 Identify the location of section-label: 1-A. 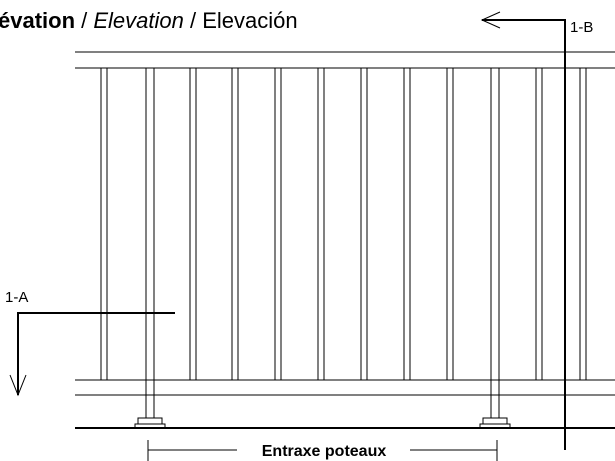
(16, 297).